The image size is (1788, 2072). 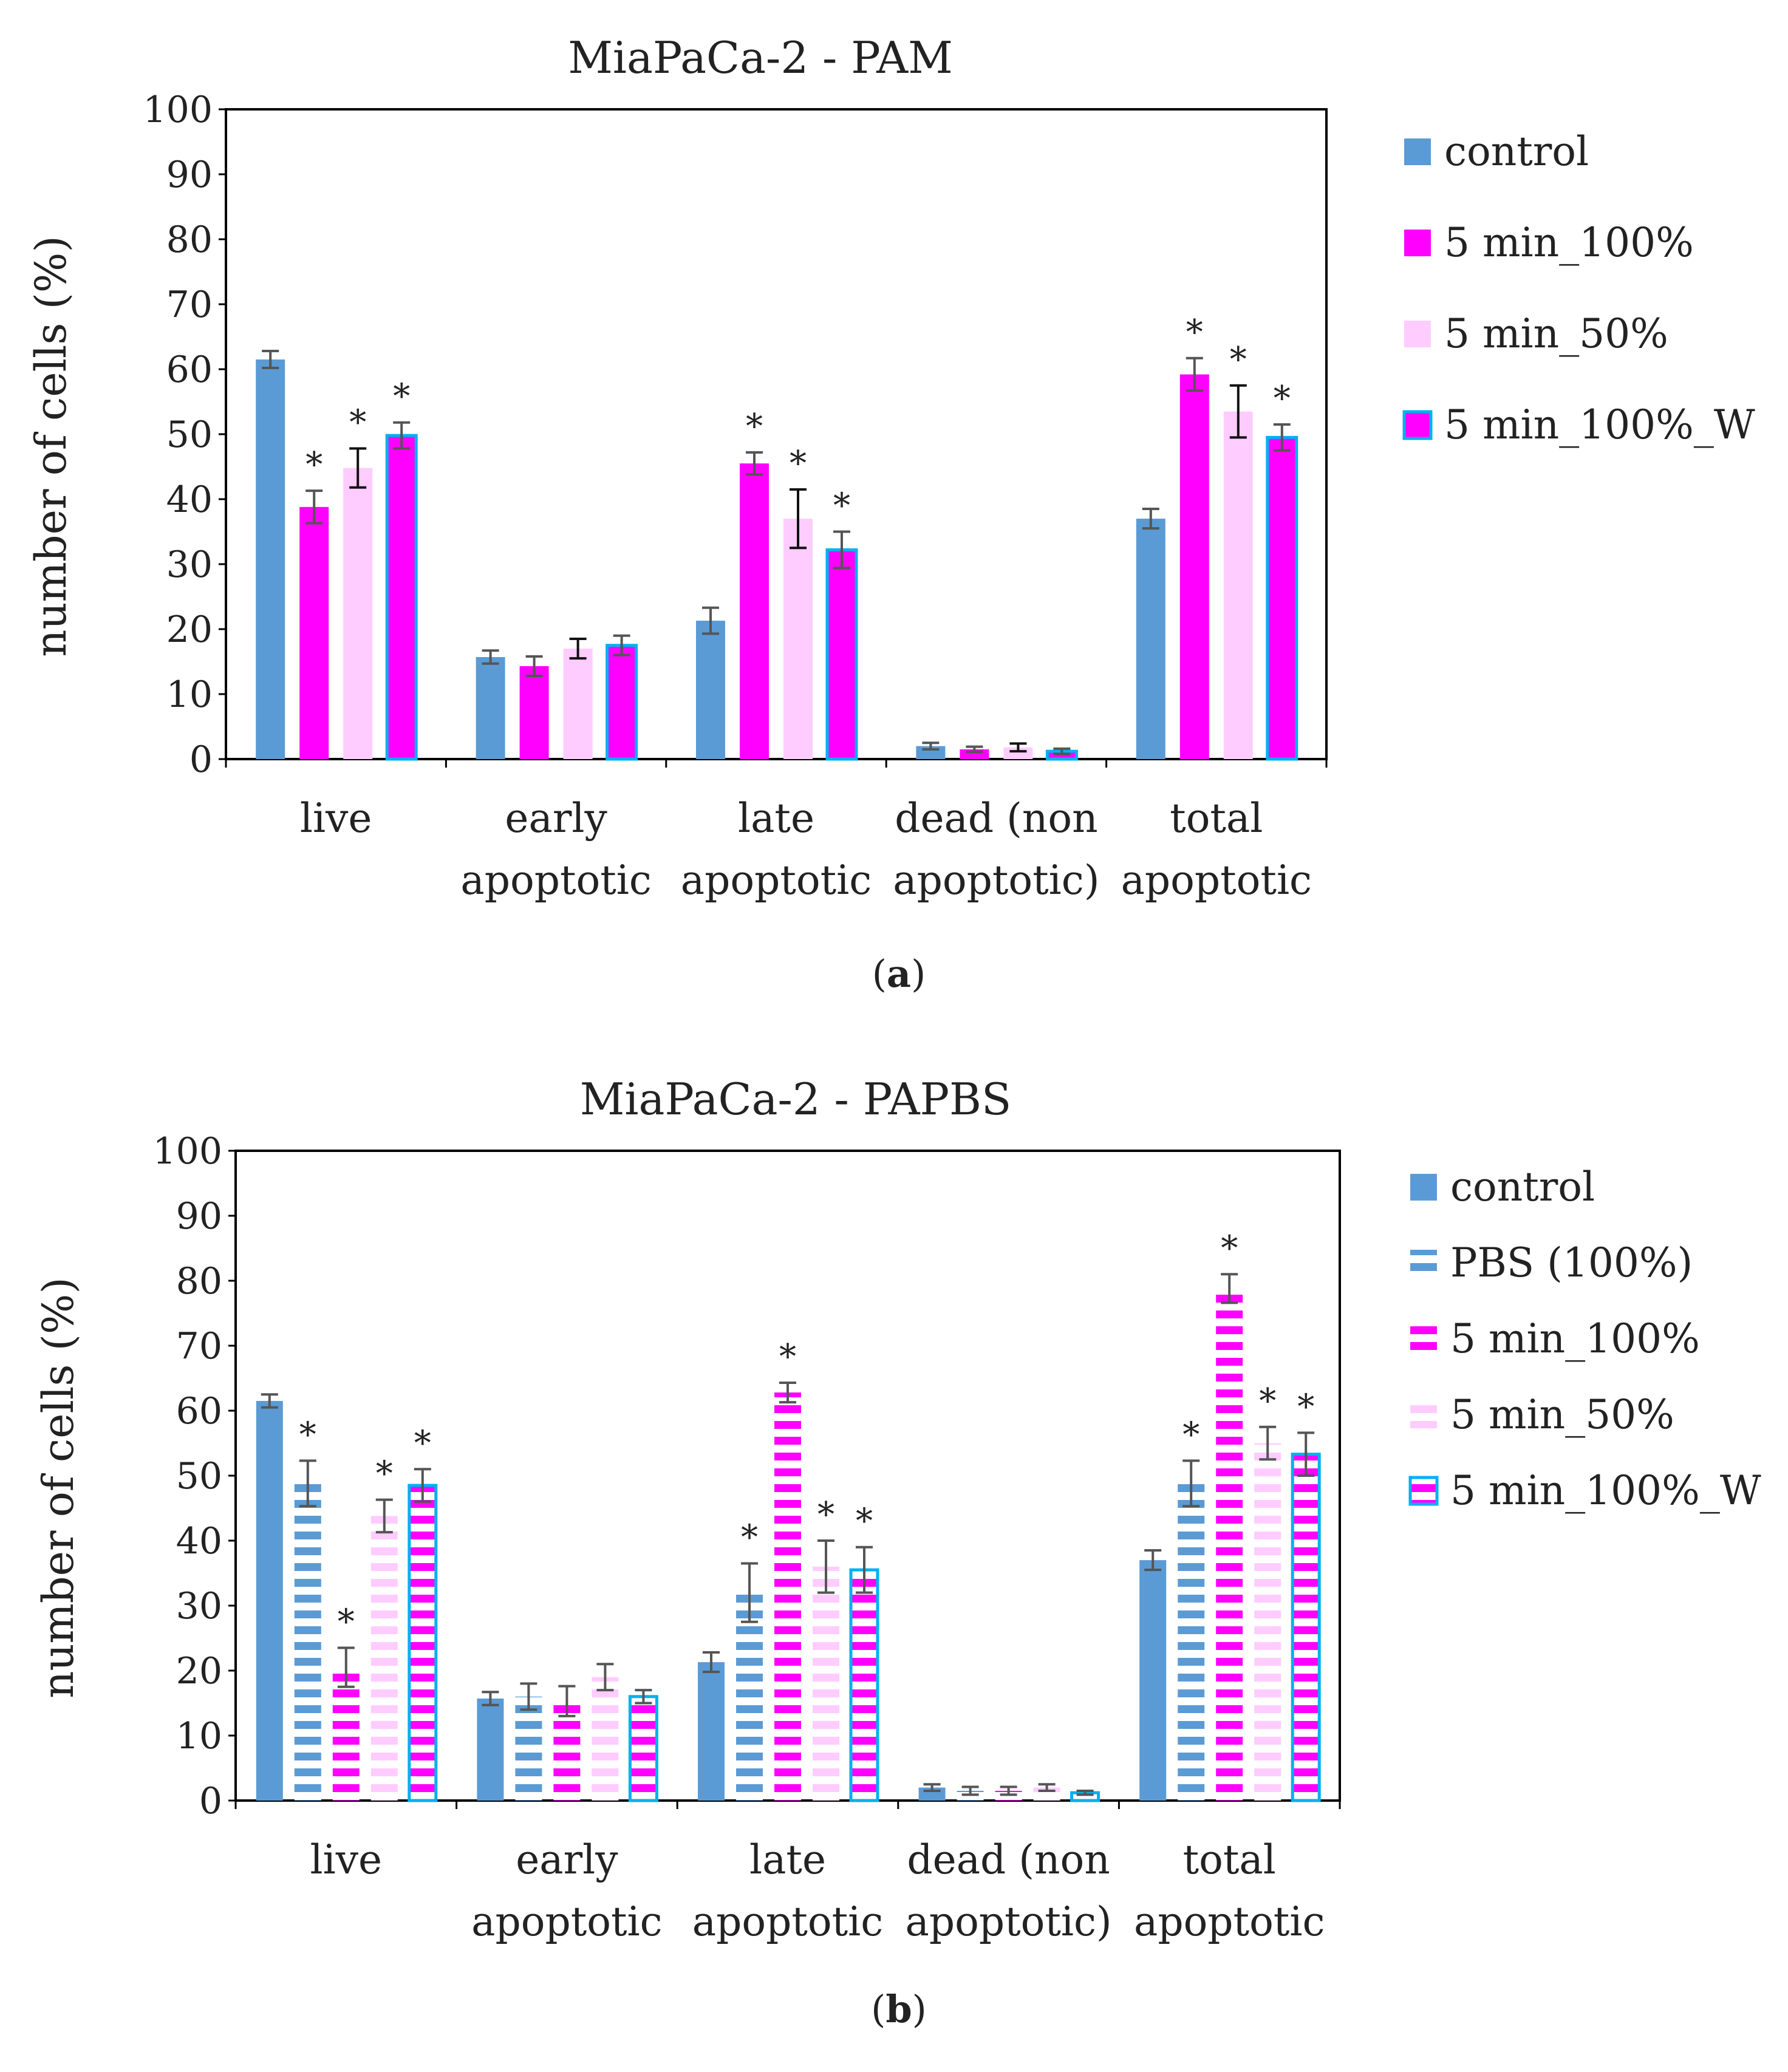 I want to click on y-tick-label: 100, so click(x=187, y=1151).